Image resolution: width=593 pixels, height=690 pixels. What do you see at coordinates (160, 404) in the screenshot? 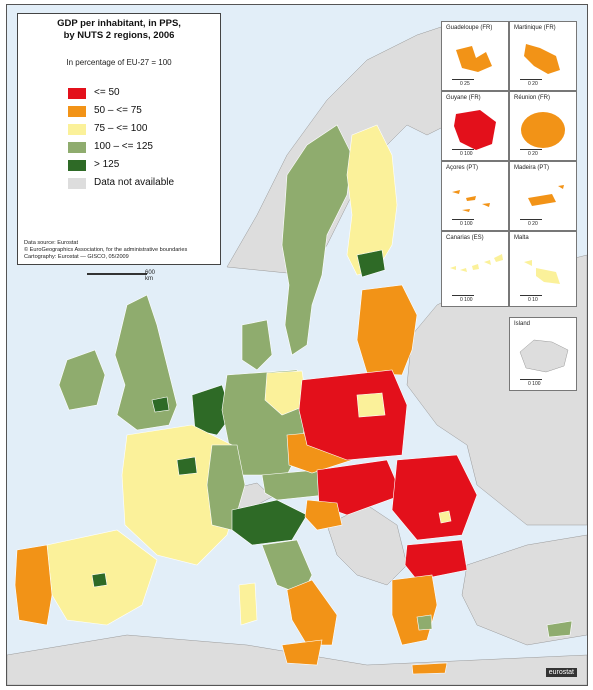
I see `london-region` at bounding box center [160, 404].